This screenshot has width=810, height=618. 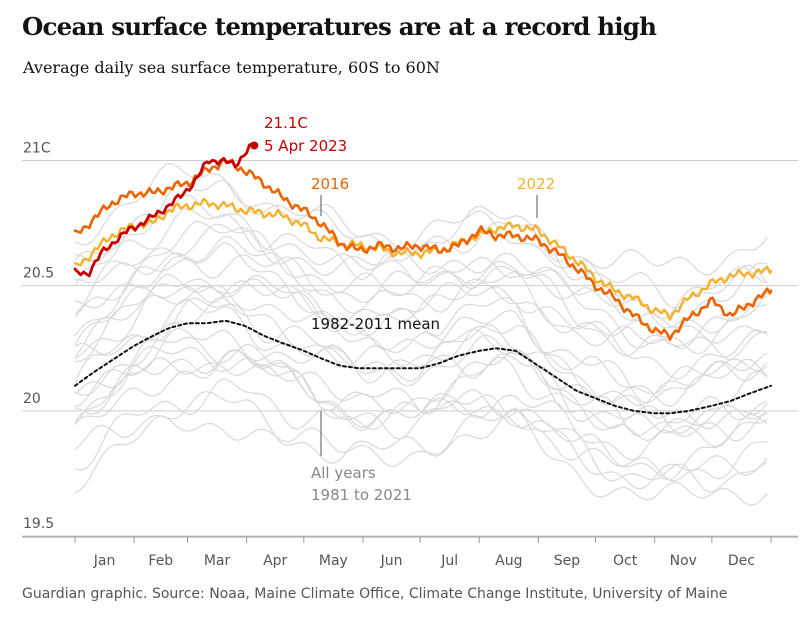 What do you see at coordinates (104, 561) in the screenshot?
I see `x-tick-label: Jan` at bounding box center [104, 561].